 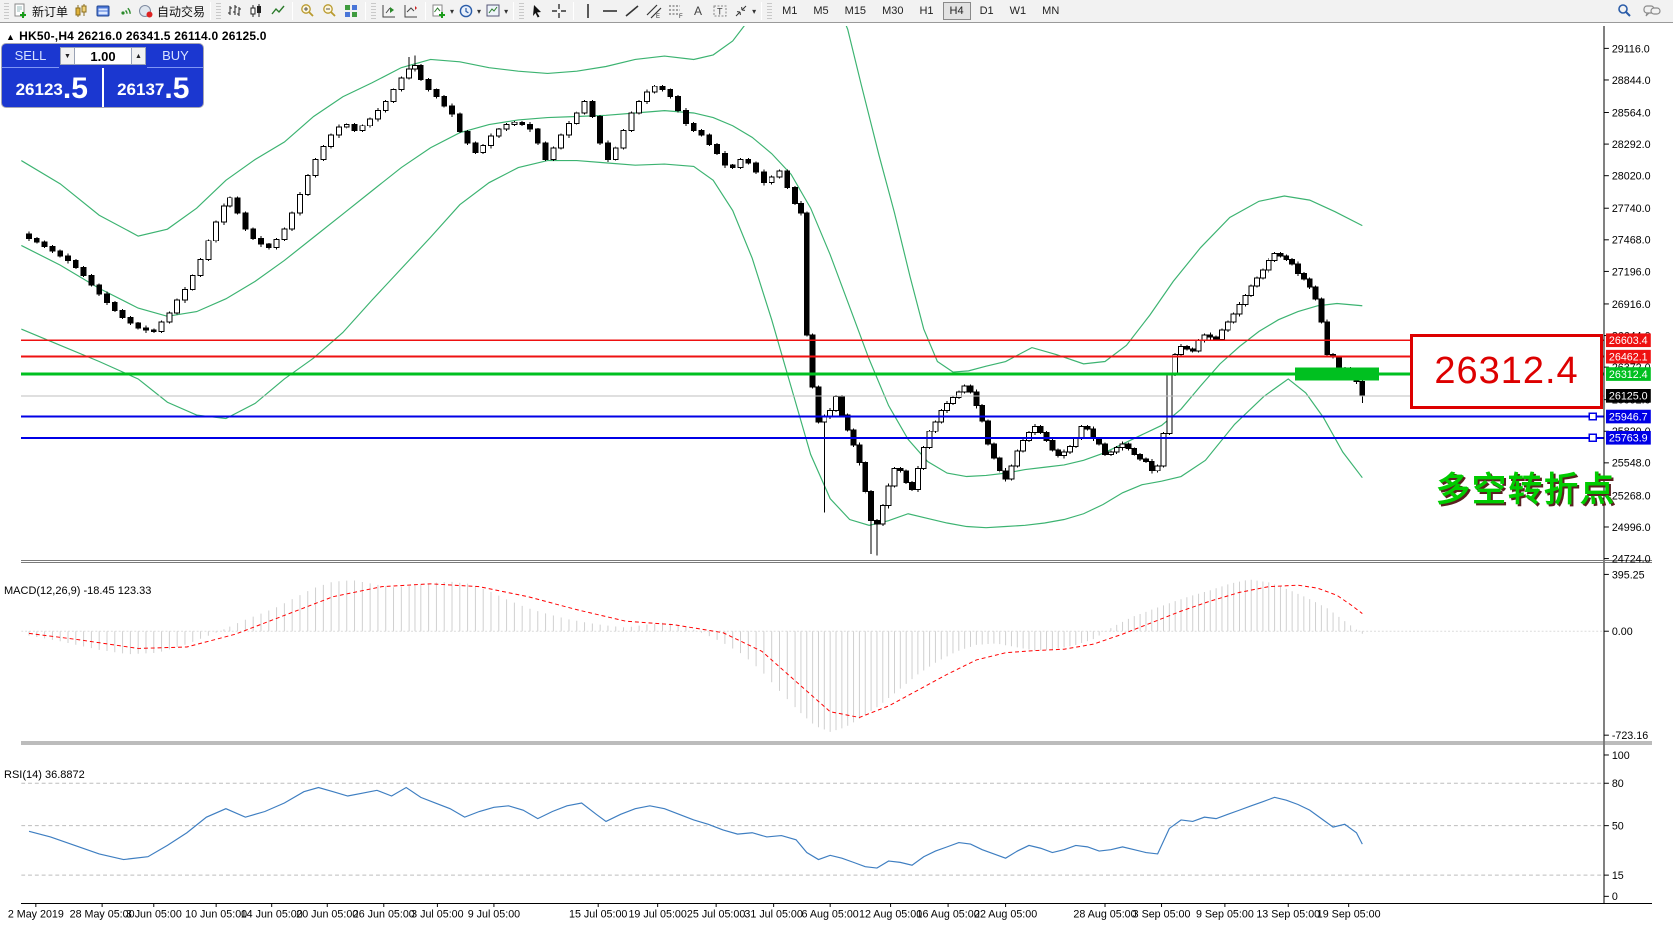 I want to click on time-tick-label: 10 Jun 05:00, so click(x=216, y=915).